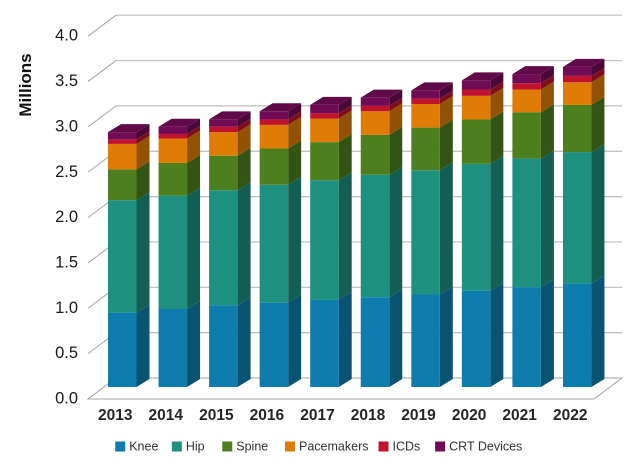 The width and height of the screenshot is (632, 474). I want to click on bar-2017-segment-pacemakers, so click(324, 130).